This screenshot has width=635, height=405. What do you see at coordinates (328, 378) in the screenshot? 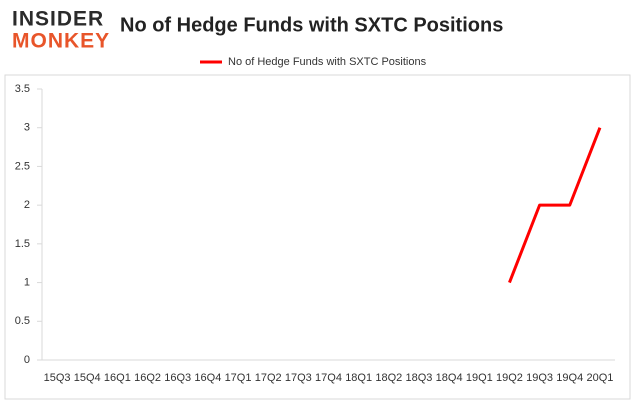
I see `x-tick-label: 17Q4` at bounding box center [328, 378].